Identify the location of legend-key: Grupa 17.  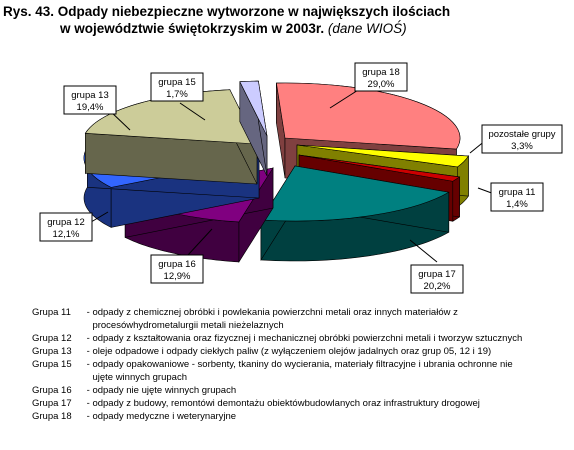
(52, 403).